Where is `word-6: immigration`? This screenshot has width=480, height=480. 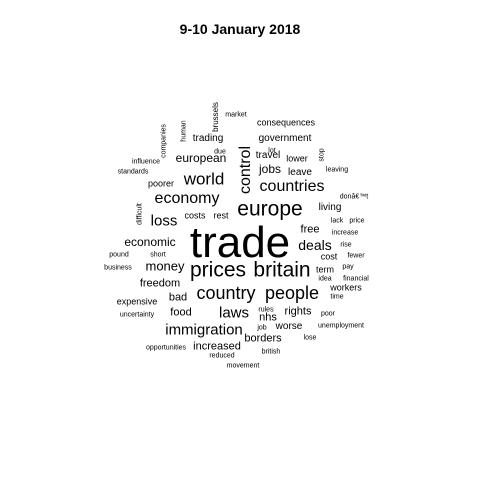
word-6: immigration is located at coordinates (204, 330).